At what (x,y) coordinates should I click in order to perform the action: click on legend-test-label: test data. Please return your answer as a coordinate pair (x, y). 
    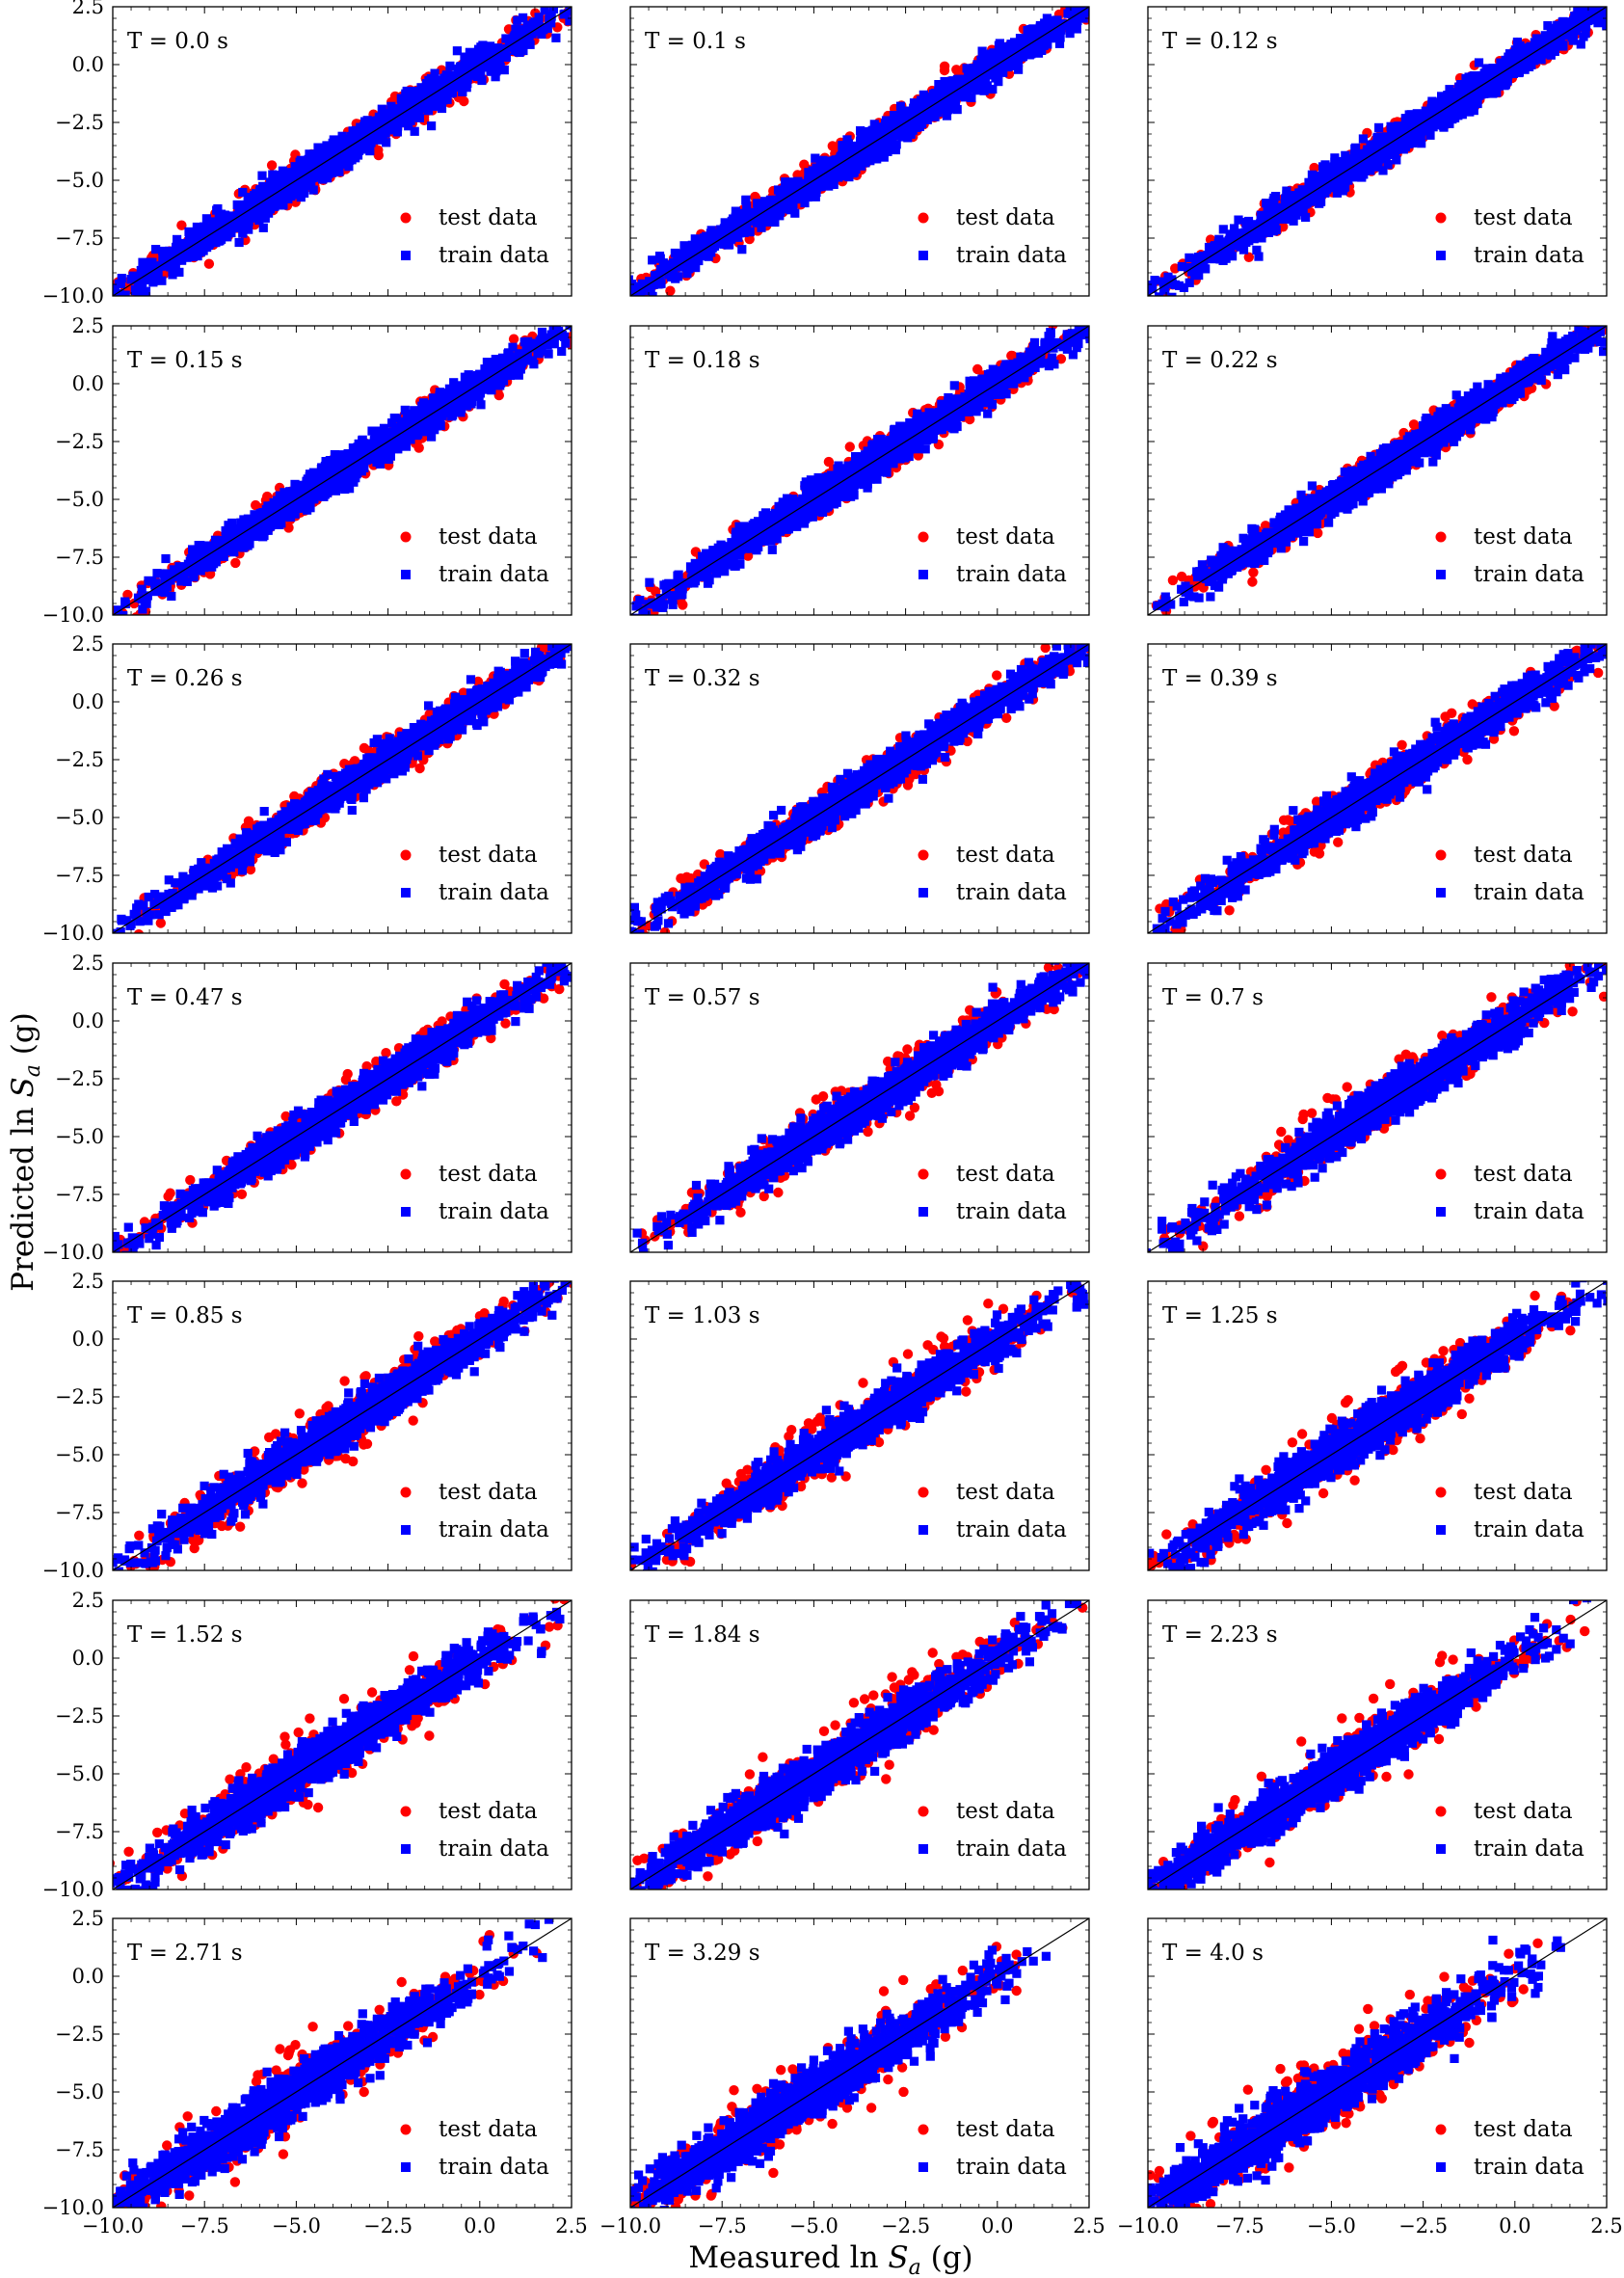
    Looking at the image, I should click on (1005, 217).